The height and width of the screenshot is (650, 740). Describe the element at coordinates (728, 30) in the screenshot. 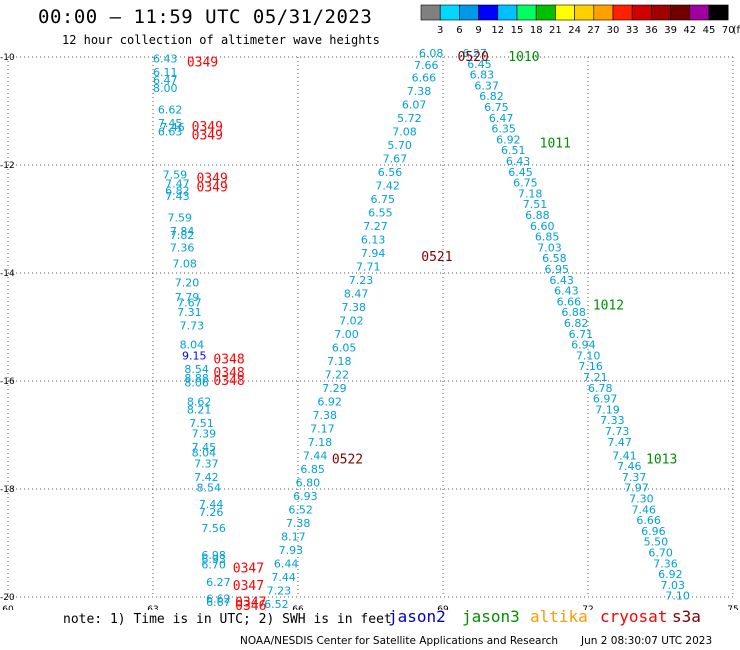

I see `scale-label: 70` at that location.